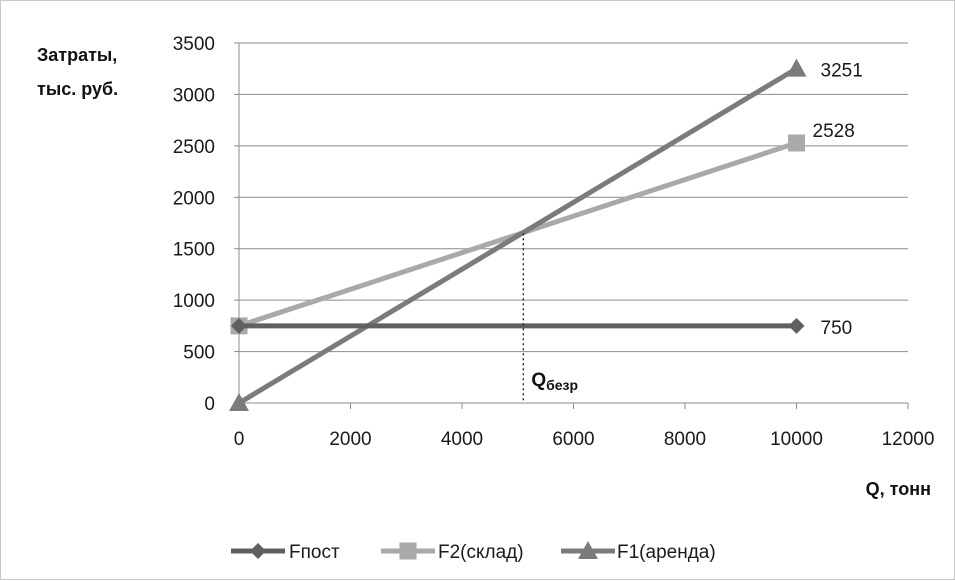 The image size is (955, 581). Describe the element at coordinates (194, 198) in the screenshot. I see `y-tick-label: 2000` at that location.